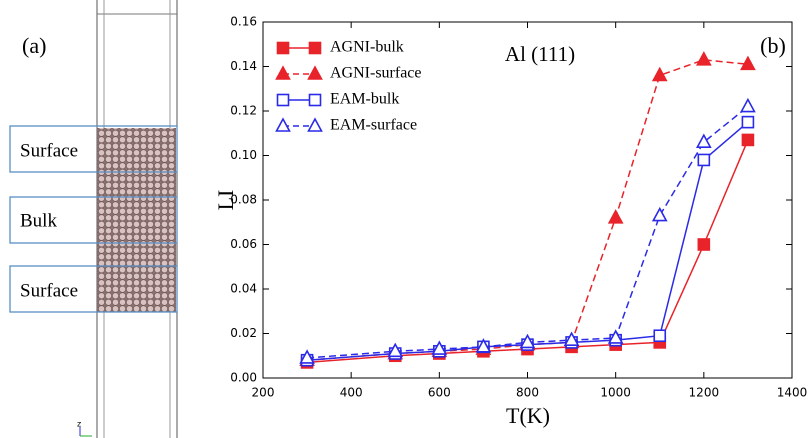 Image resolution: width=809 pixels, height=438 pixels. What do you see at coordinates (373, 125) in the screenshot?
I see `legend-label: EAM-surface` at bounding box center [373, 125].